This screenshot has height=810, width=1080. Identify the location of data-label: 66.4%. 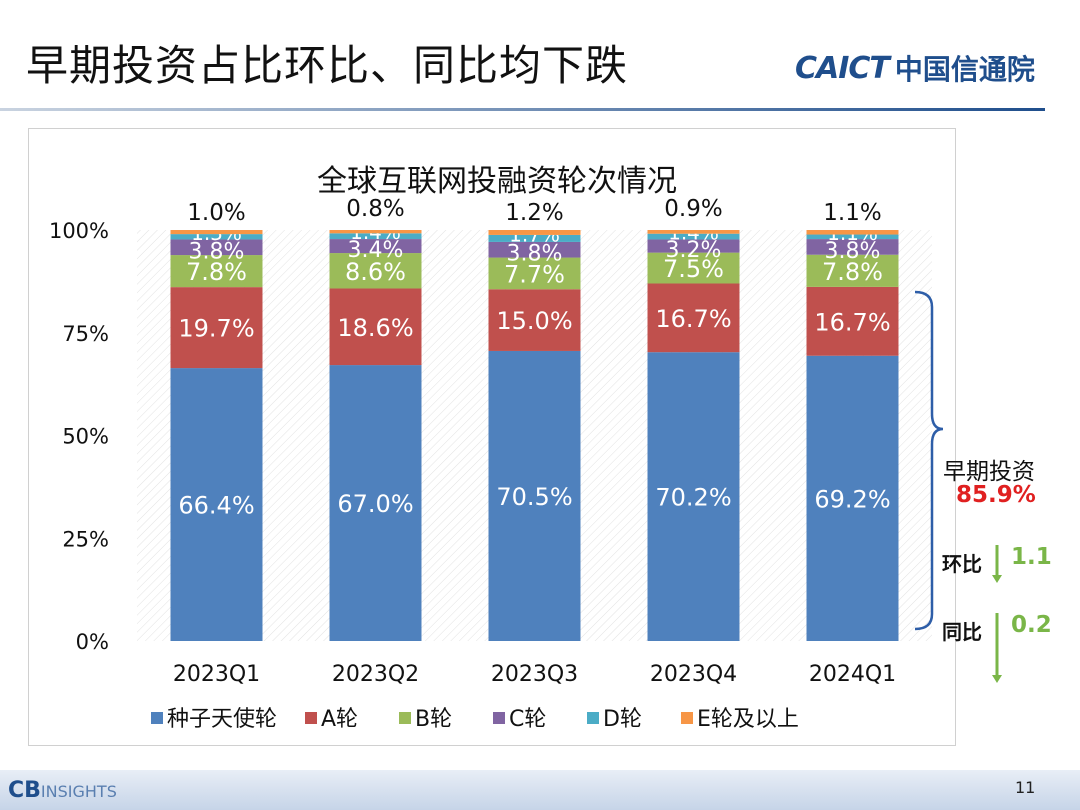
(216, 506).